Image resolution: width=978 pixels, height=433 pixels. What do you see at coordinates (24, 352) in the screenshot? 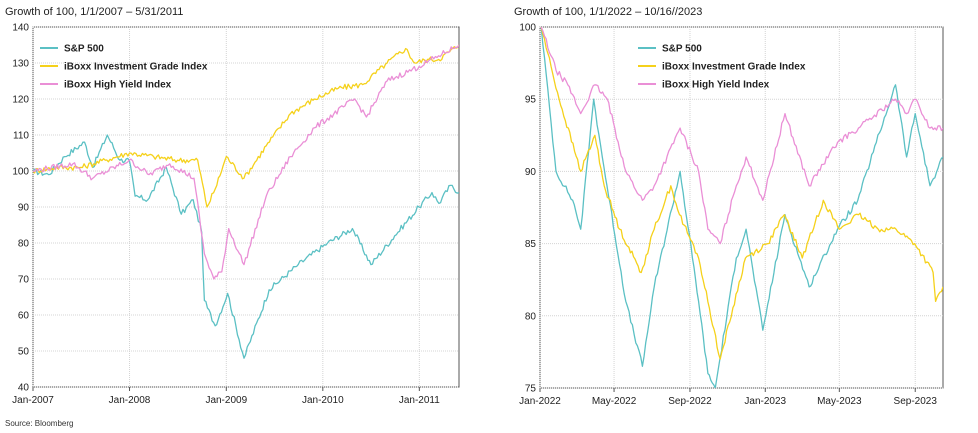
I see `y-tick-label: 50` at bounding box center [24, 352].